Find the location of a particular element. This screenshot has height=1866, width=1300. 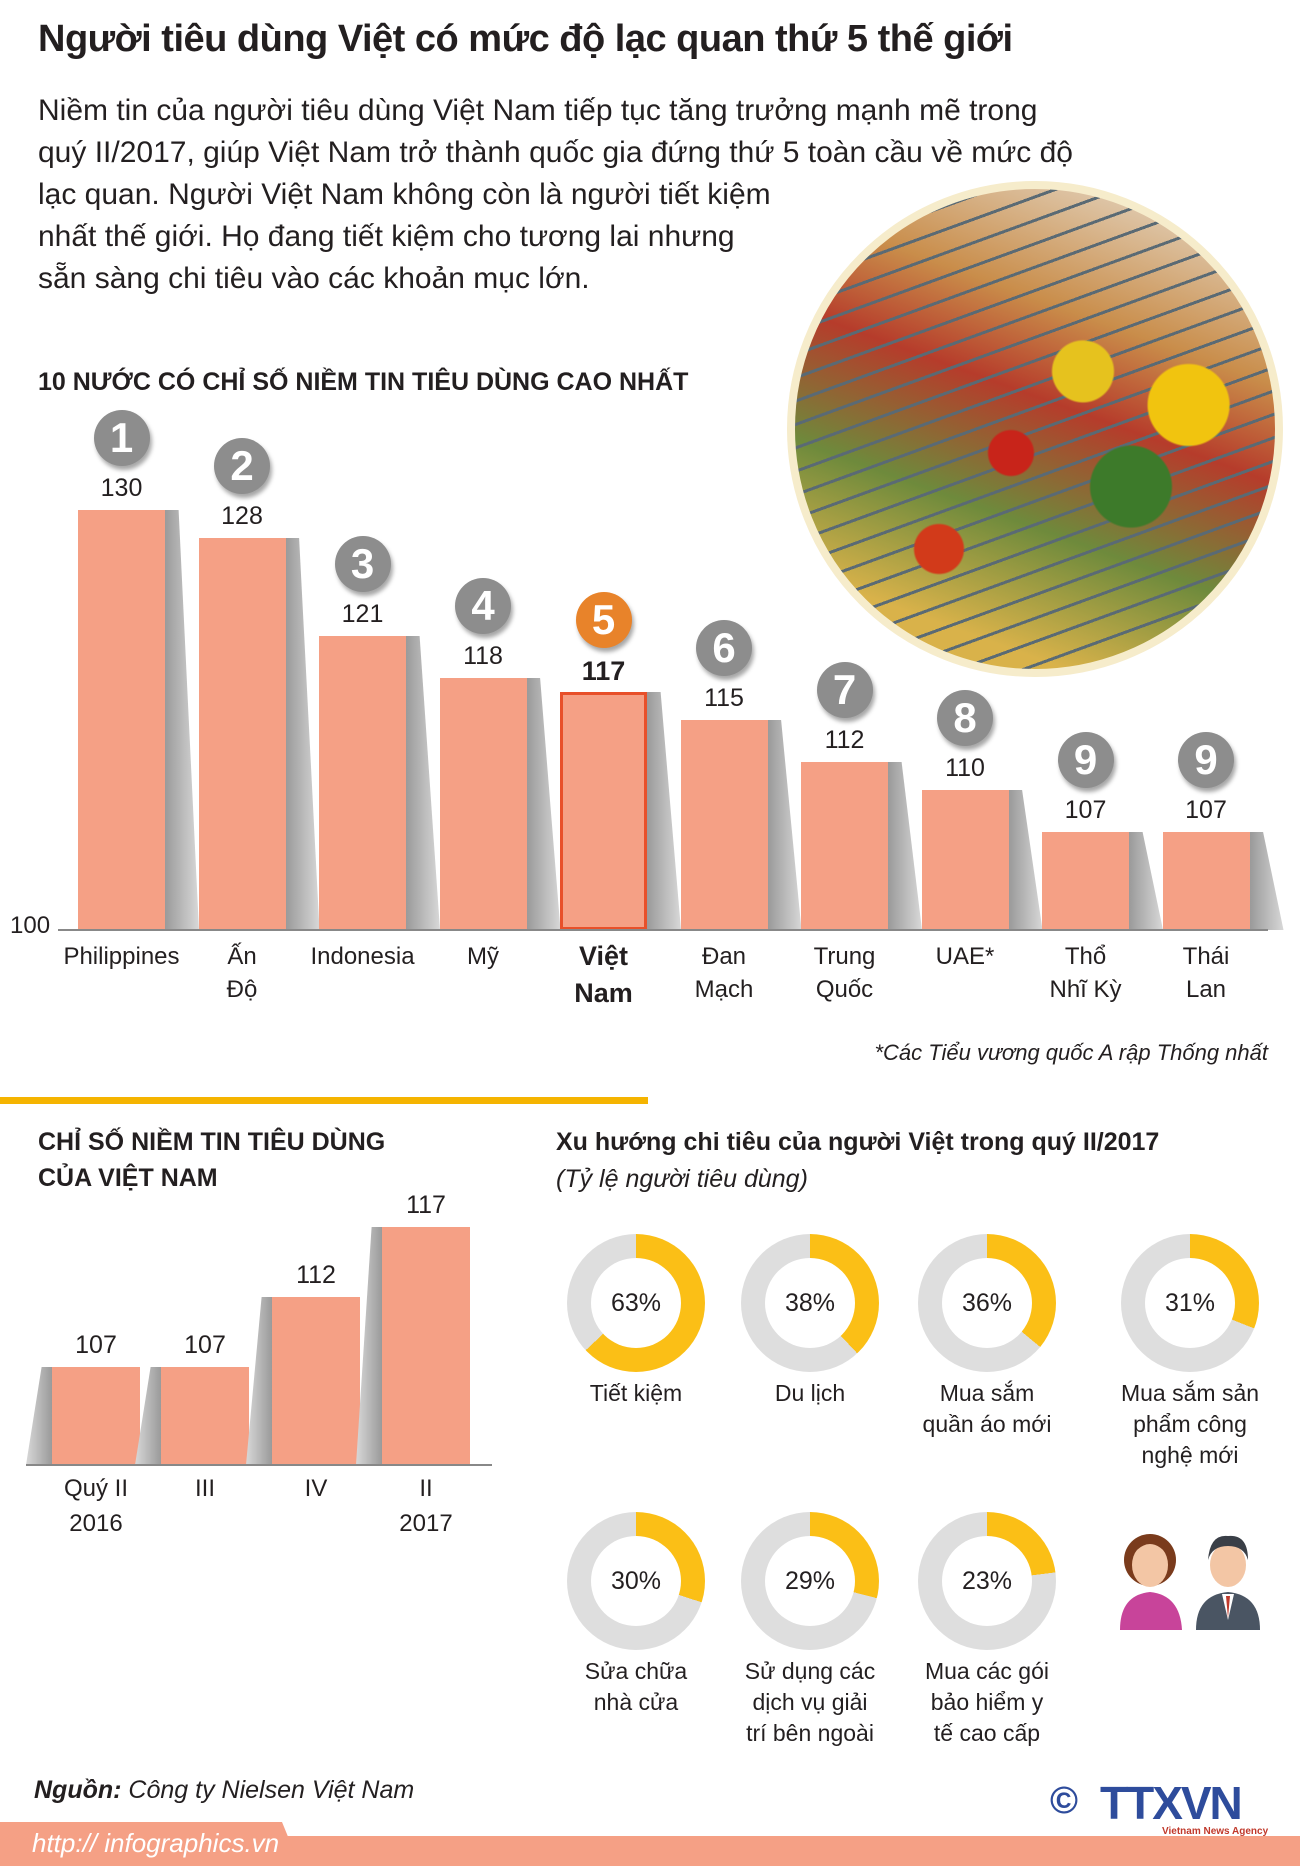

donut-label: Tiết kiệm is located at coordinates (636, 1393).